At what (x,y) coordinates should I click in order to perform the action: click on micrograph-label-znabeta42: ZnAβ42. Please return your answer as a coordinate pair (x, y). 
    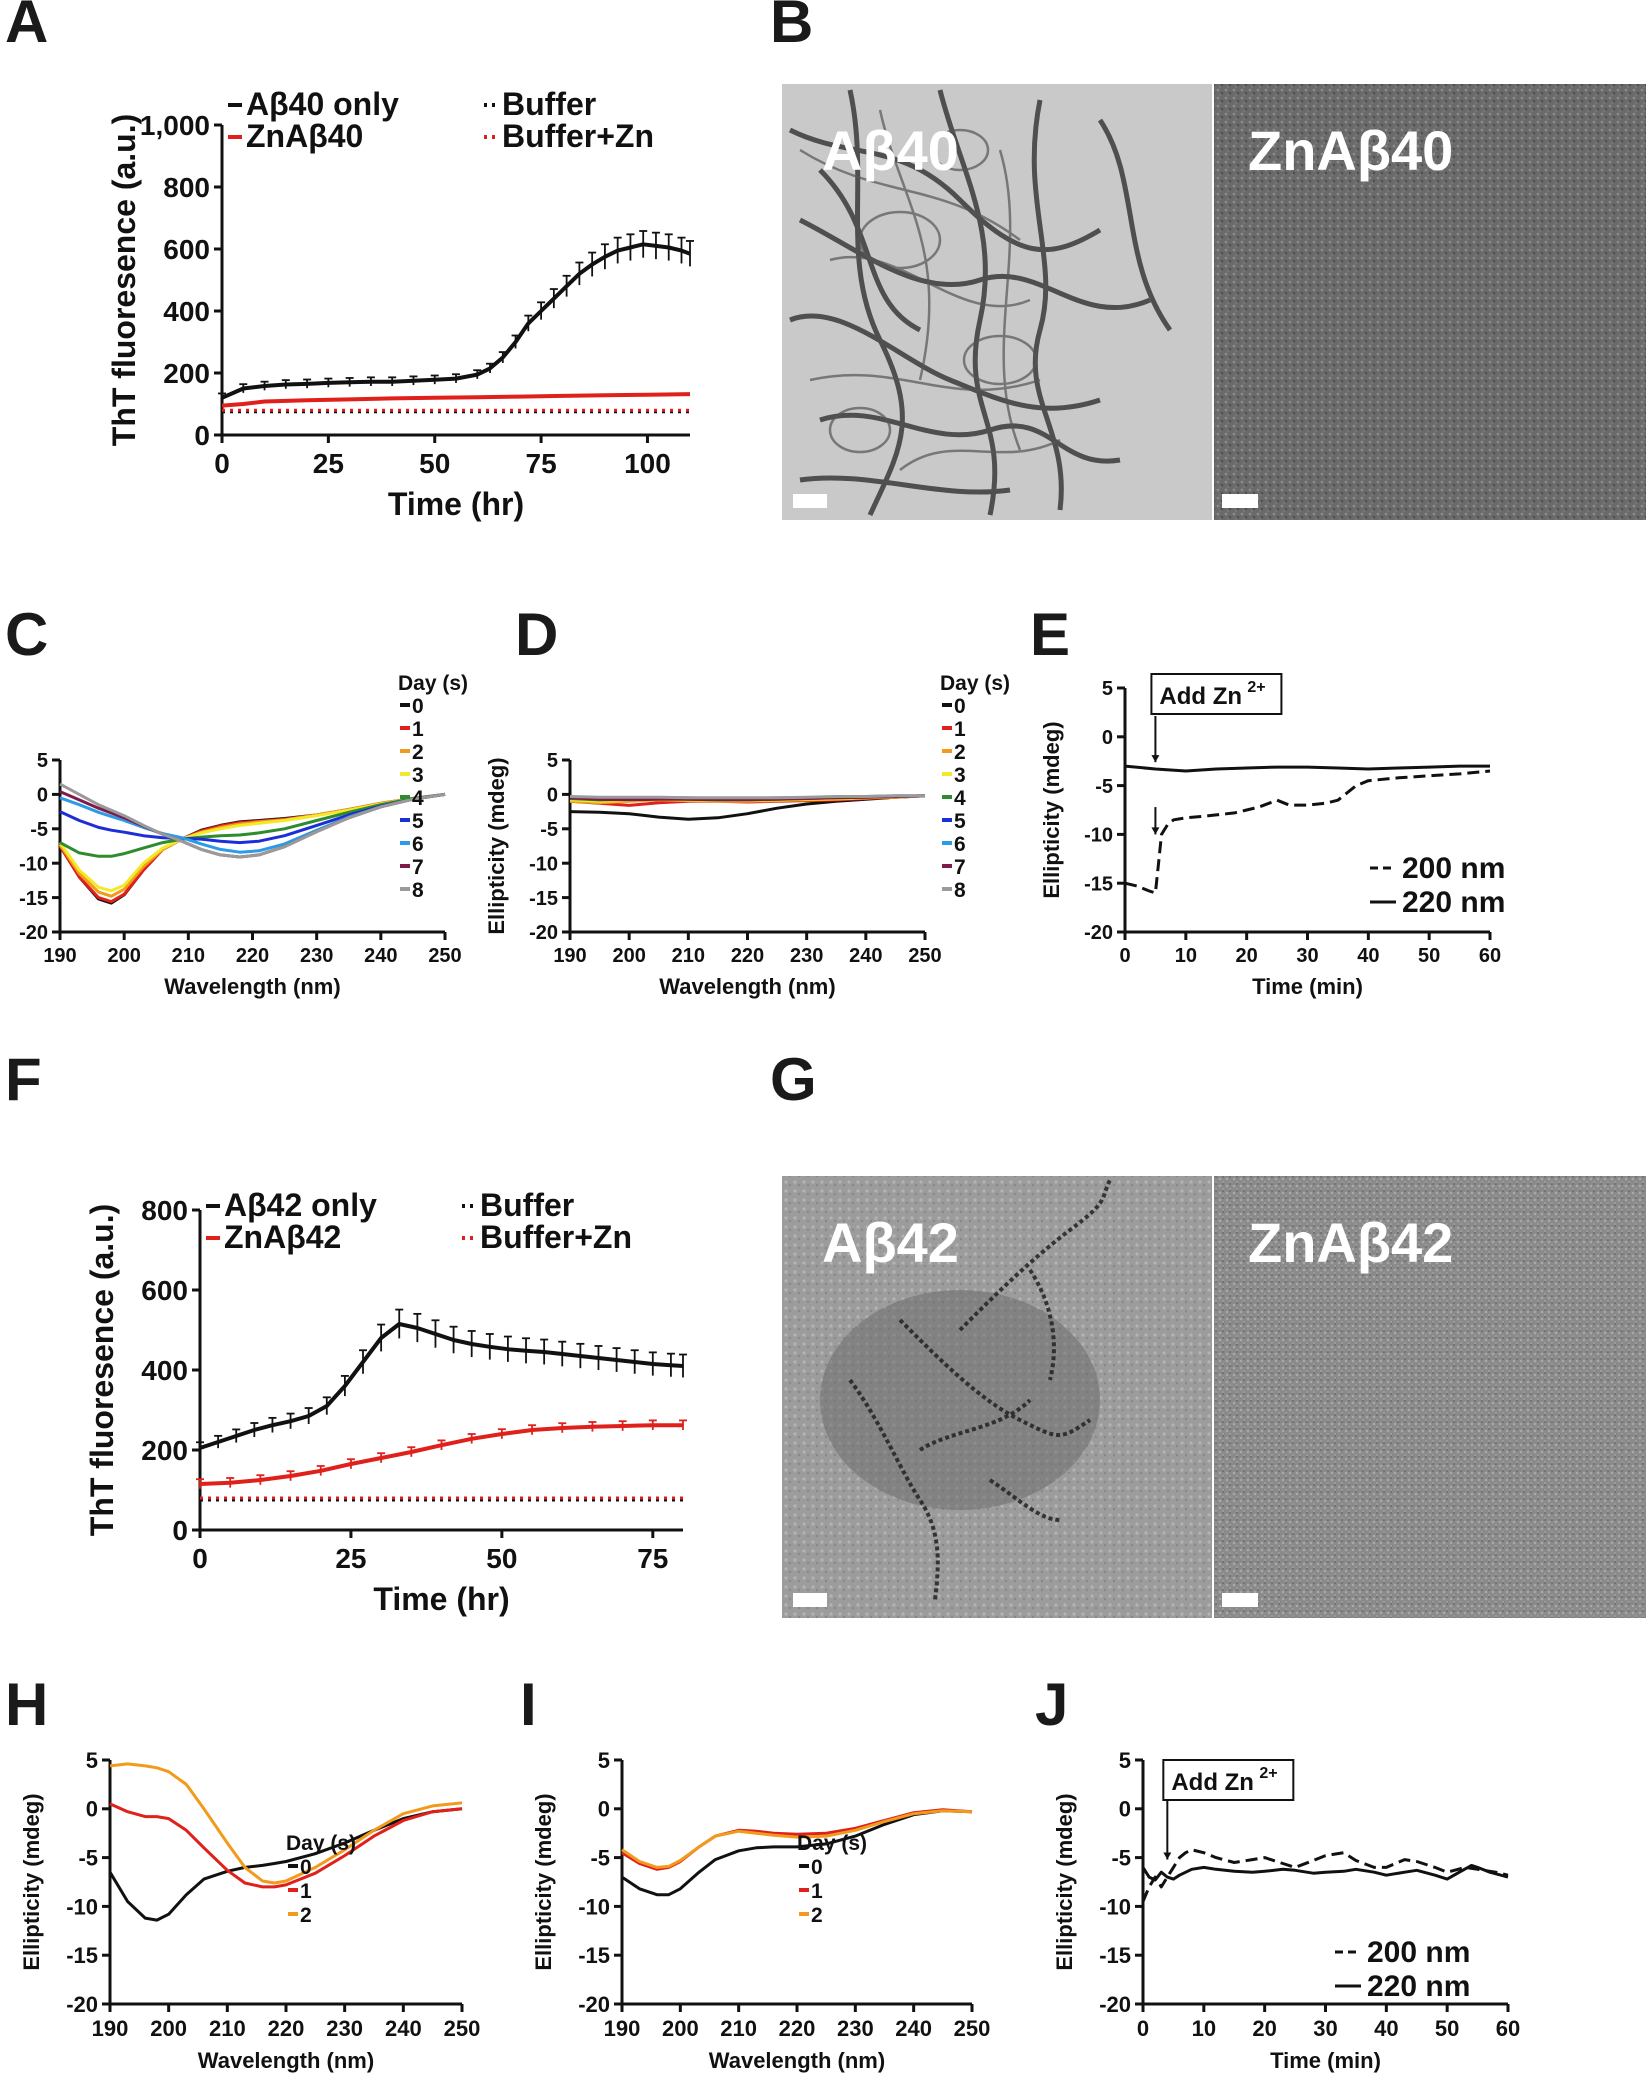
    Looking at the image, I should click on (1350, 1242).